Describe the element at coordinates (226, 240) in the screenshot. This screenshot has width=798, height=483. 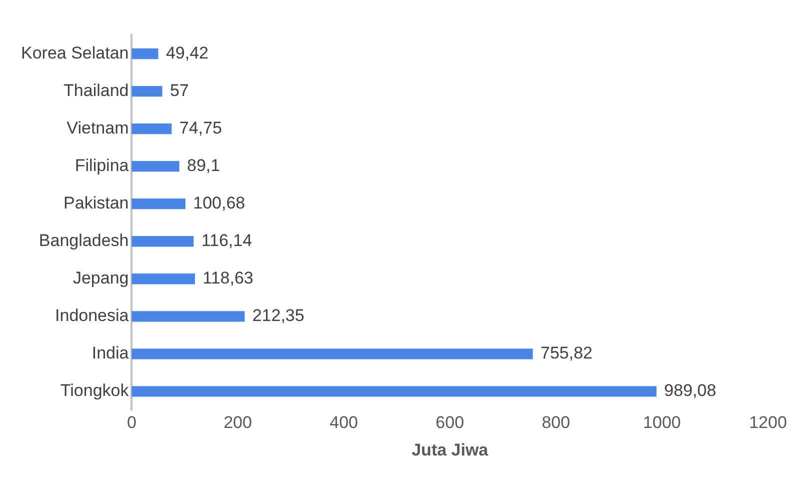
I see `data-label: 116,14` at that location.